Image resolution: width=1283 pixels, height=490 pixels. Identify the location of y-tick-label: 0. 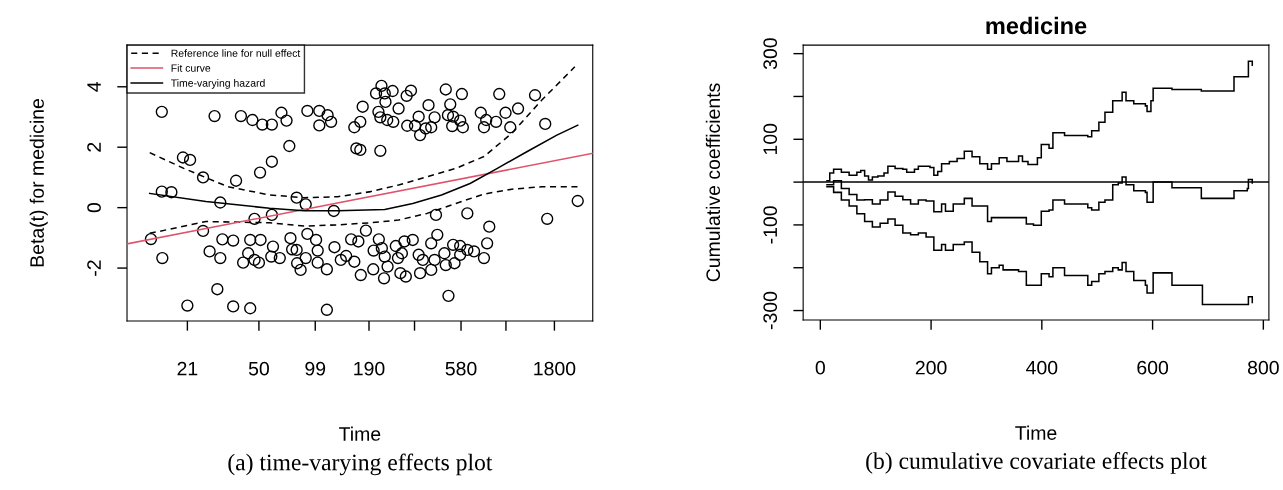
(94, 207).